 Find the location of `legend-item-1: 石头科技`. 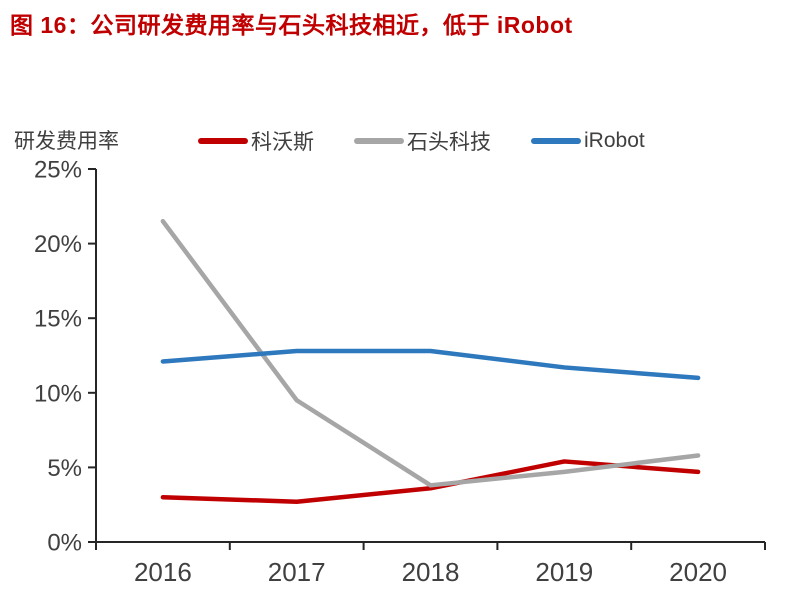

legend-item-1: 石头科技 is located at coordinates (422, 141).